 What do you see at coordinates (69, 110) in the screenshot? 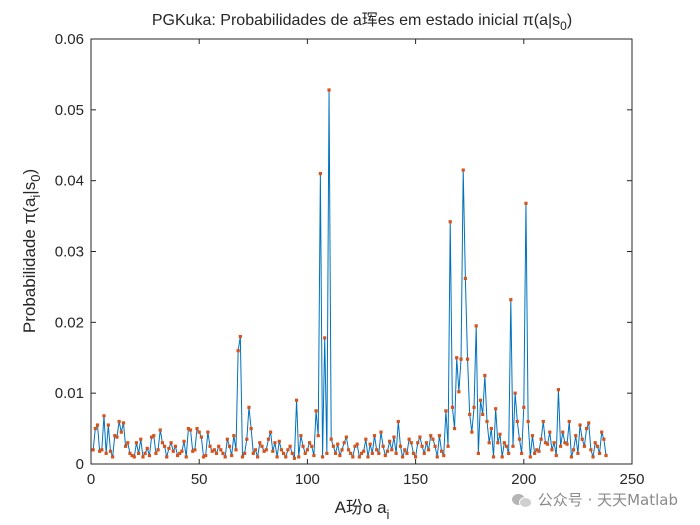
I see `y-tick-label: 0.05` at bounding box center [69, 110].